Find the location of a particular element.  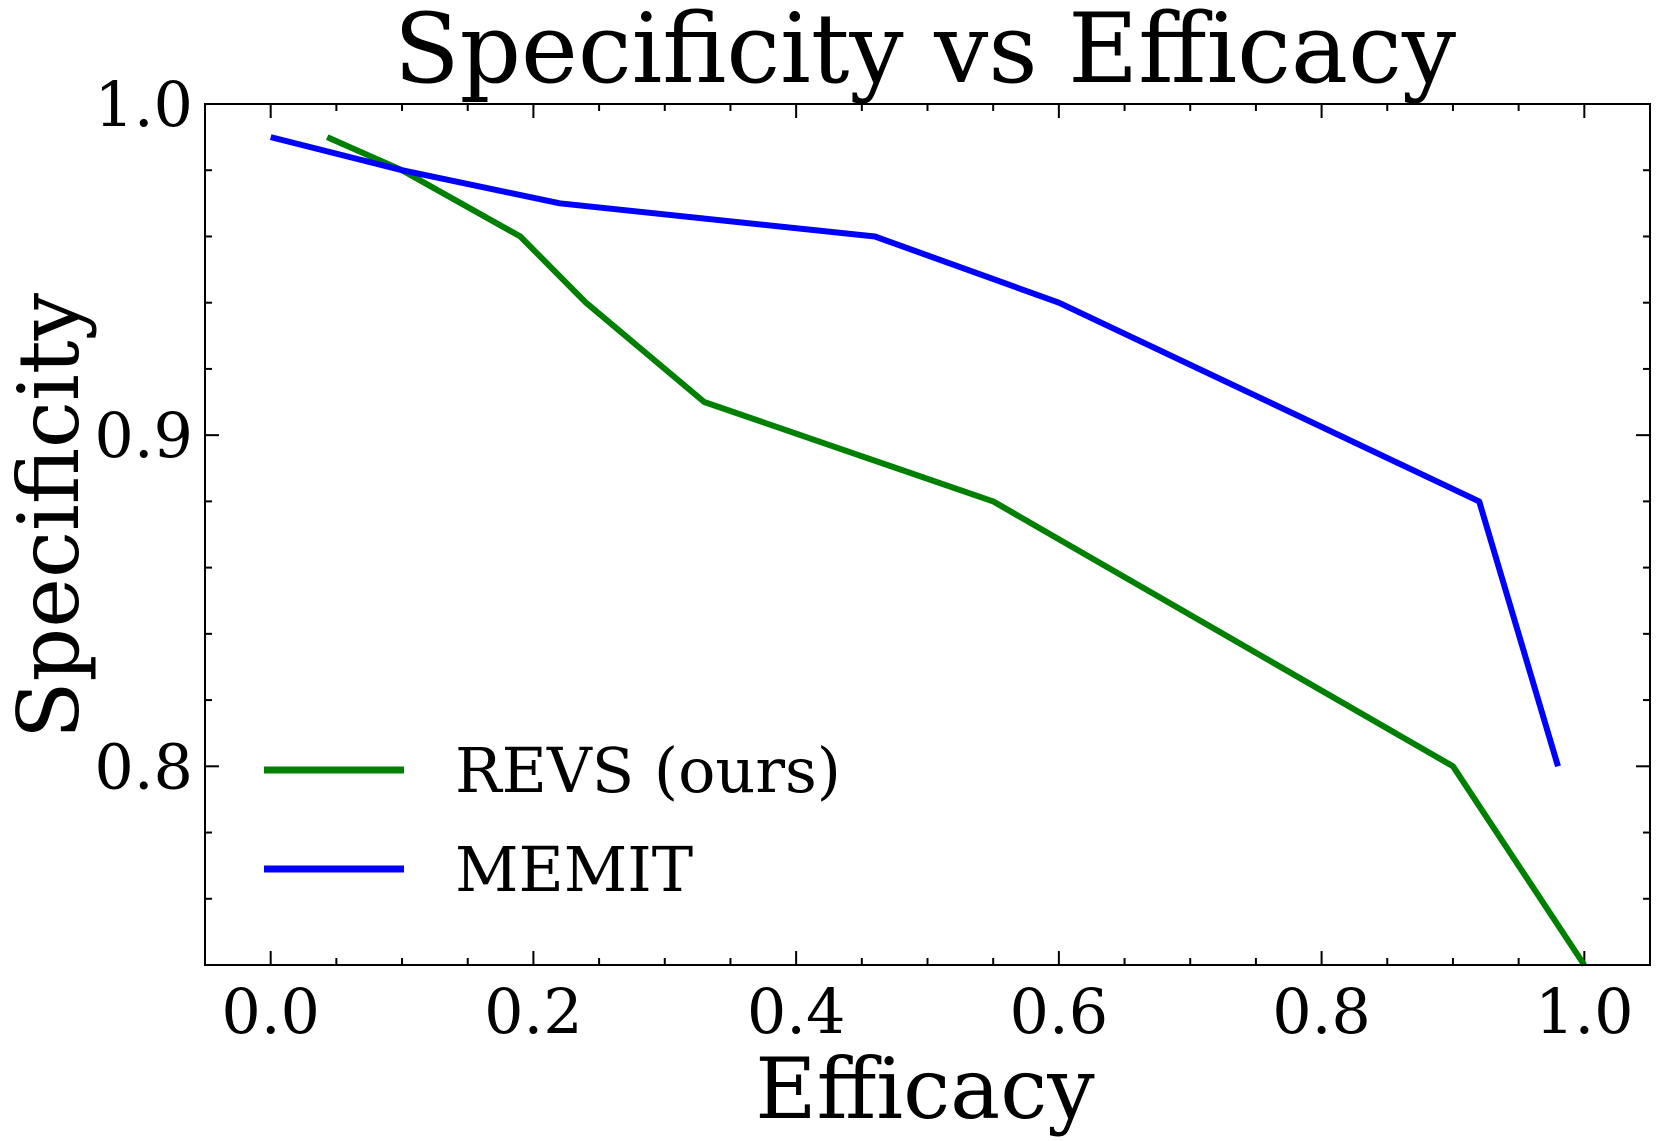

x-axis-label: Efficacy is located at coordinates (925, 1089).